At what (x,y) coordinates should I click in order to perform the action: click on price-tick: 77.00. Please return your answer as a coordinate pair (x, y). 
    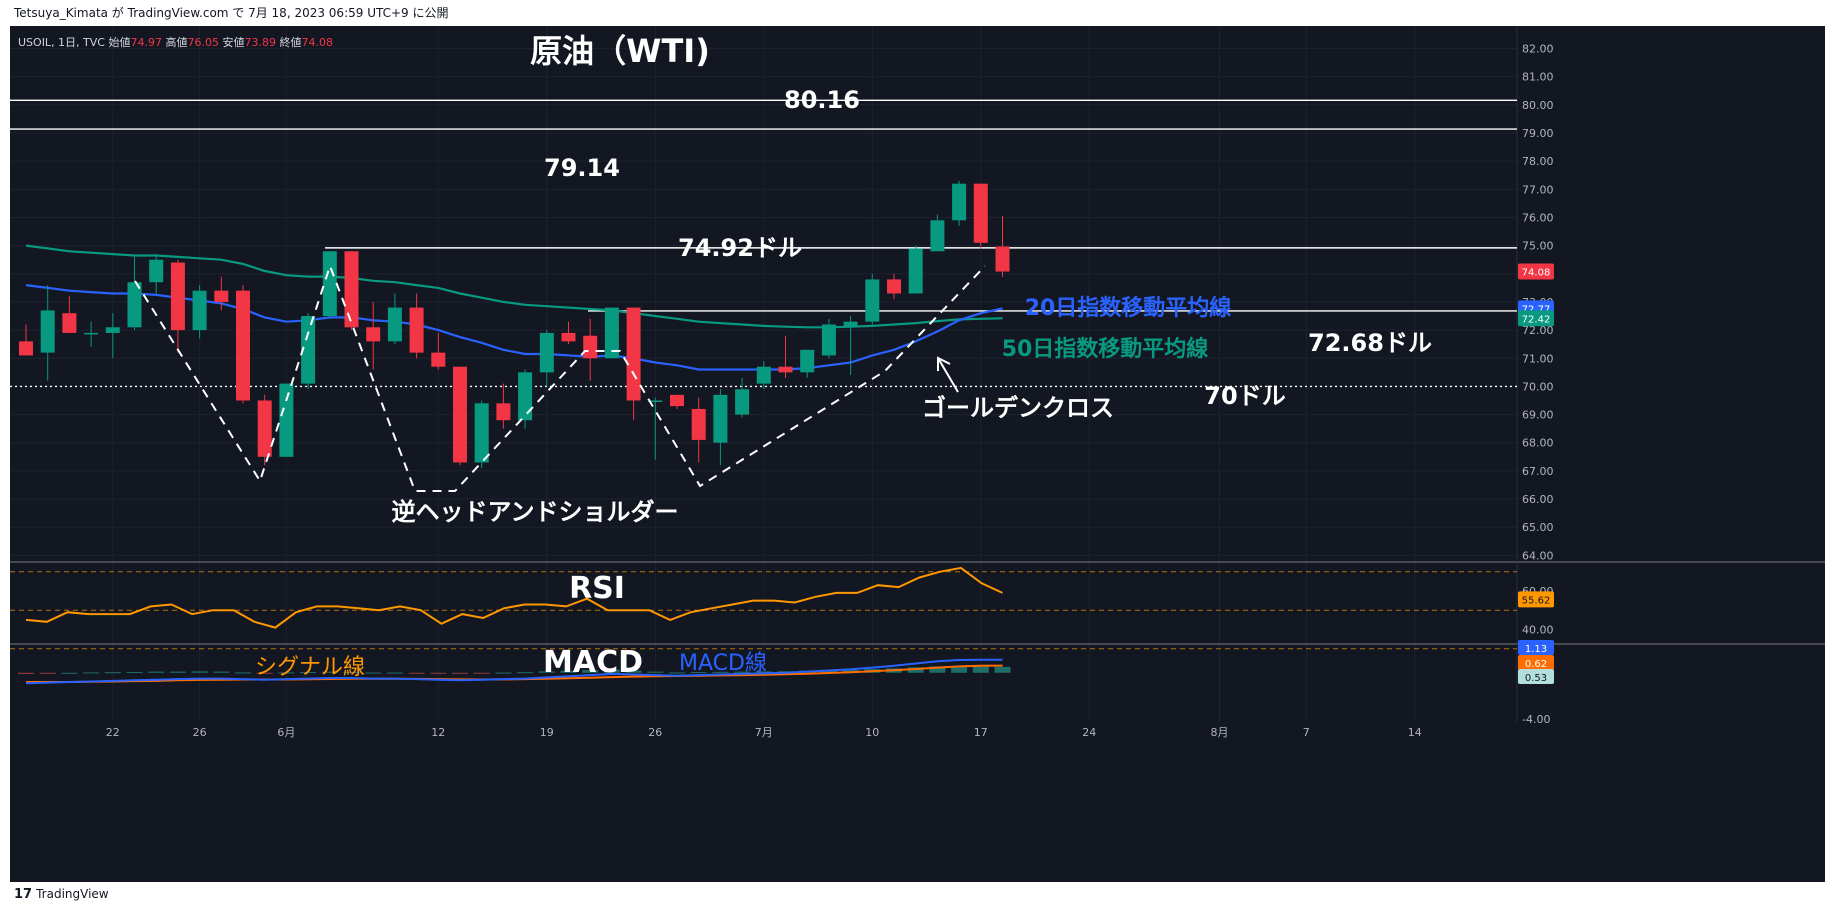
    Looking at the image, I should click on (1538, 189).